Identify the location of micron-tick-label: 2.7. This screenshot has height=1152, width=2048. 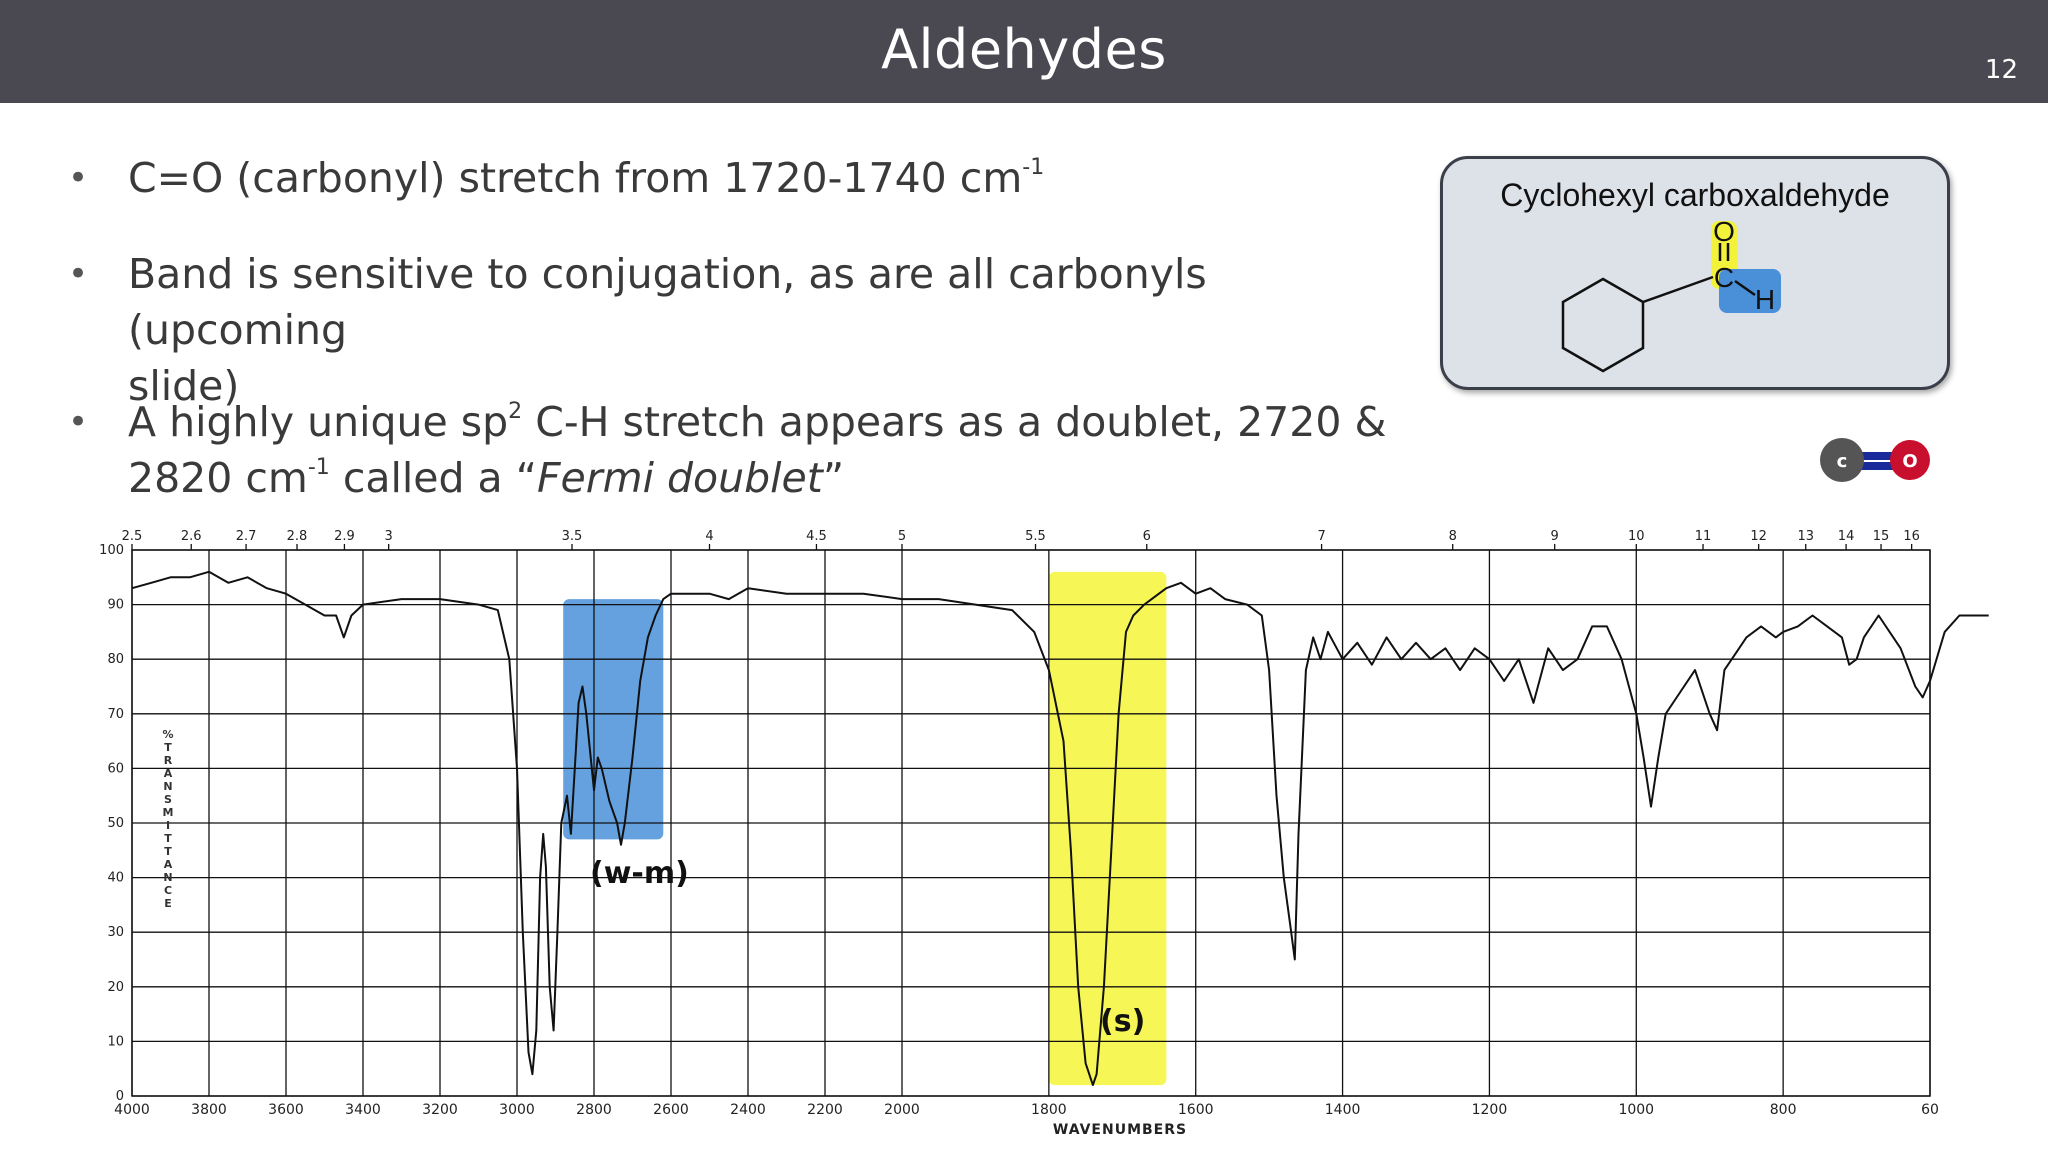
(246, 536).